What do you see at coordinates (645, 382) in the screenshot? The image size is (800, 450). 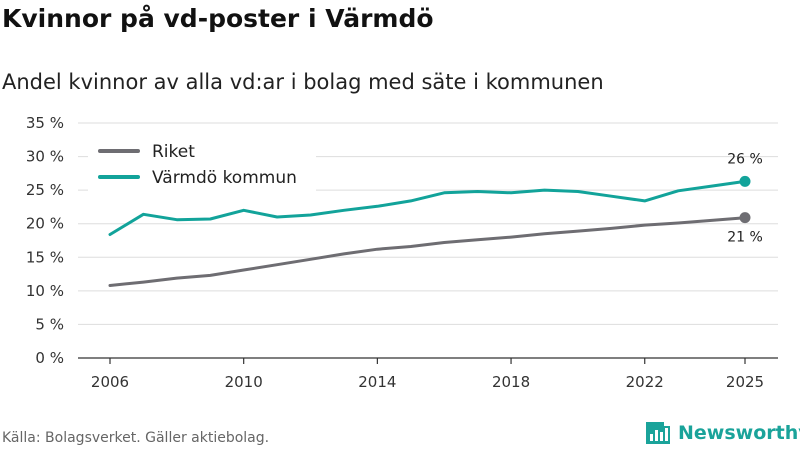 I see `x-tick-label: 2022` at bounding box center [645, 382].